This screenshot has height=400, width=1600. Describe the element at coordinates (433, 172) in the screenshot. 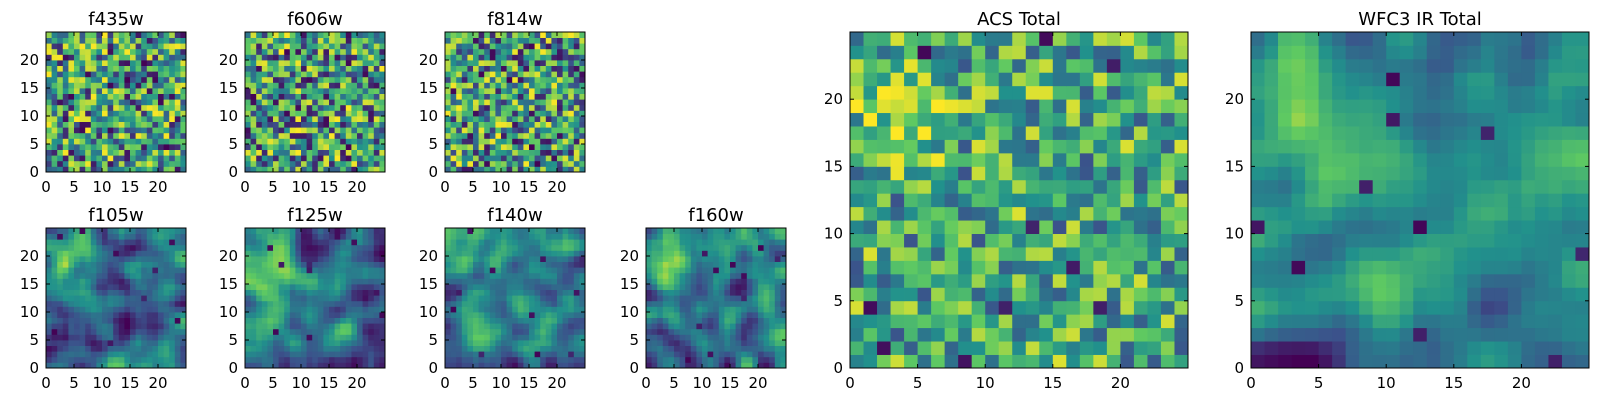

I see `y-tick-label: 0` at that location.